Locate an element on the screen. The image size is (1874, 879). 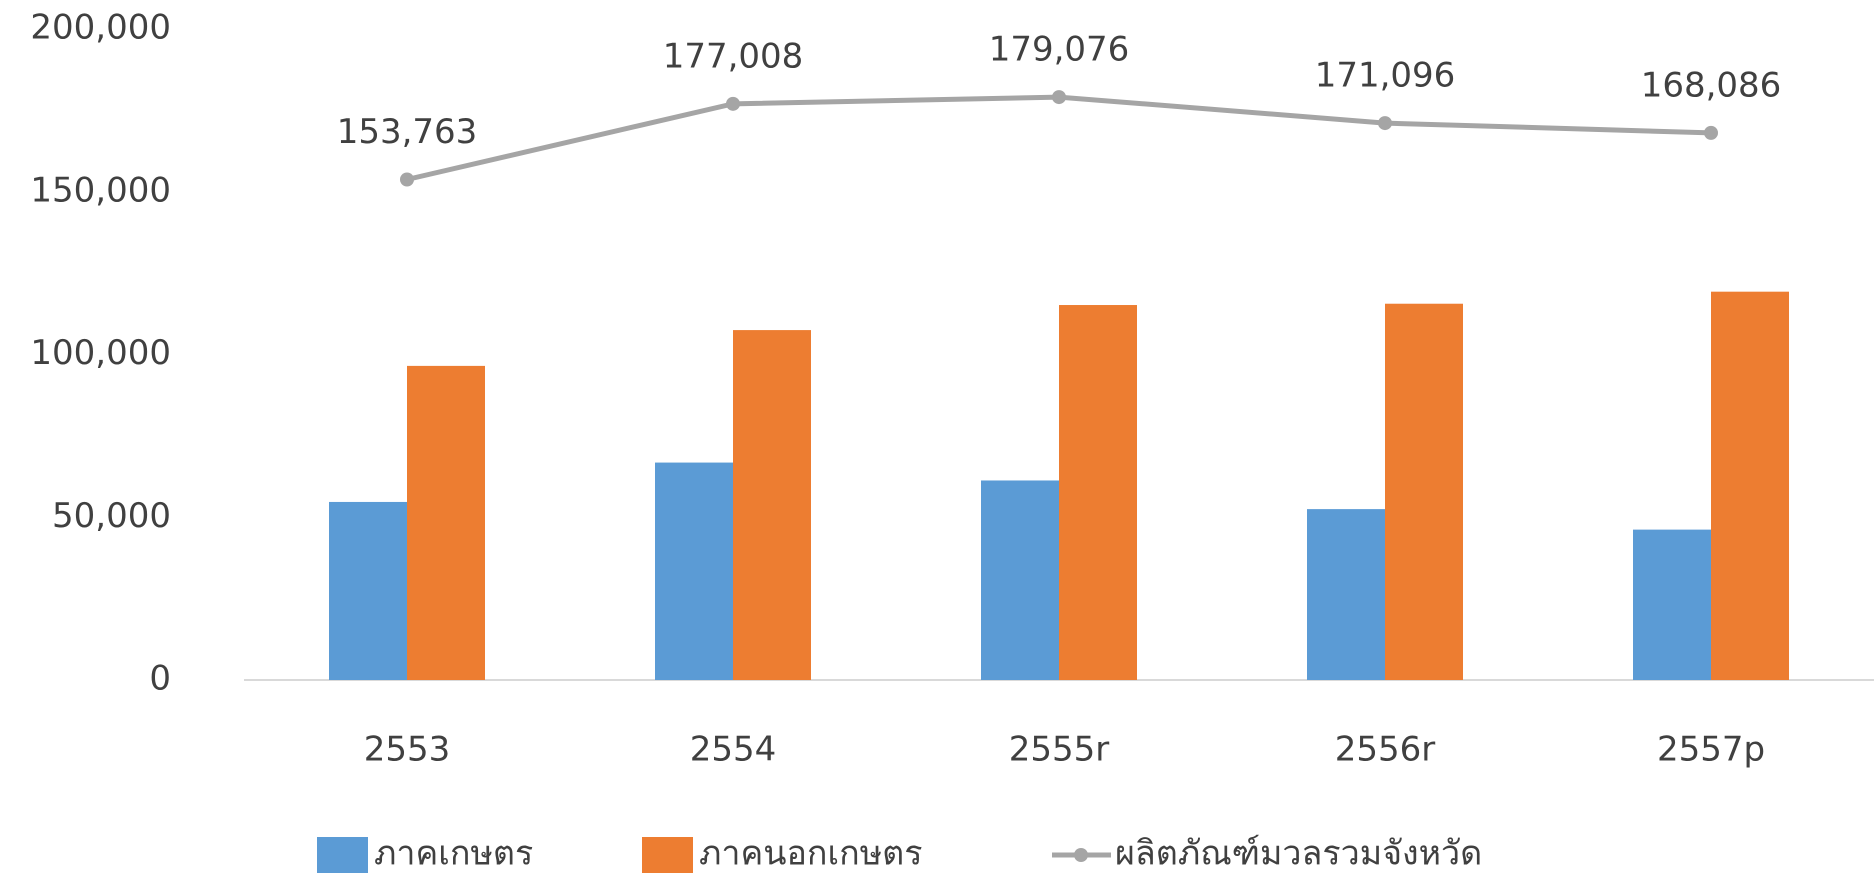
data-label: 177,008 is located at coordinates (733, 56).